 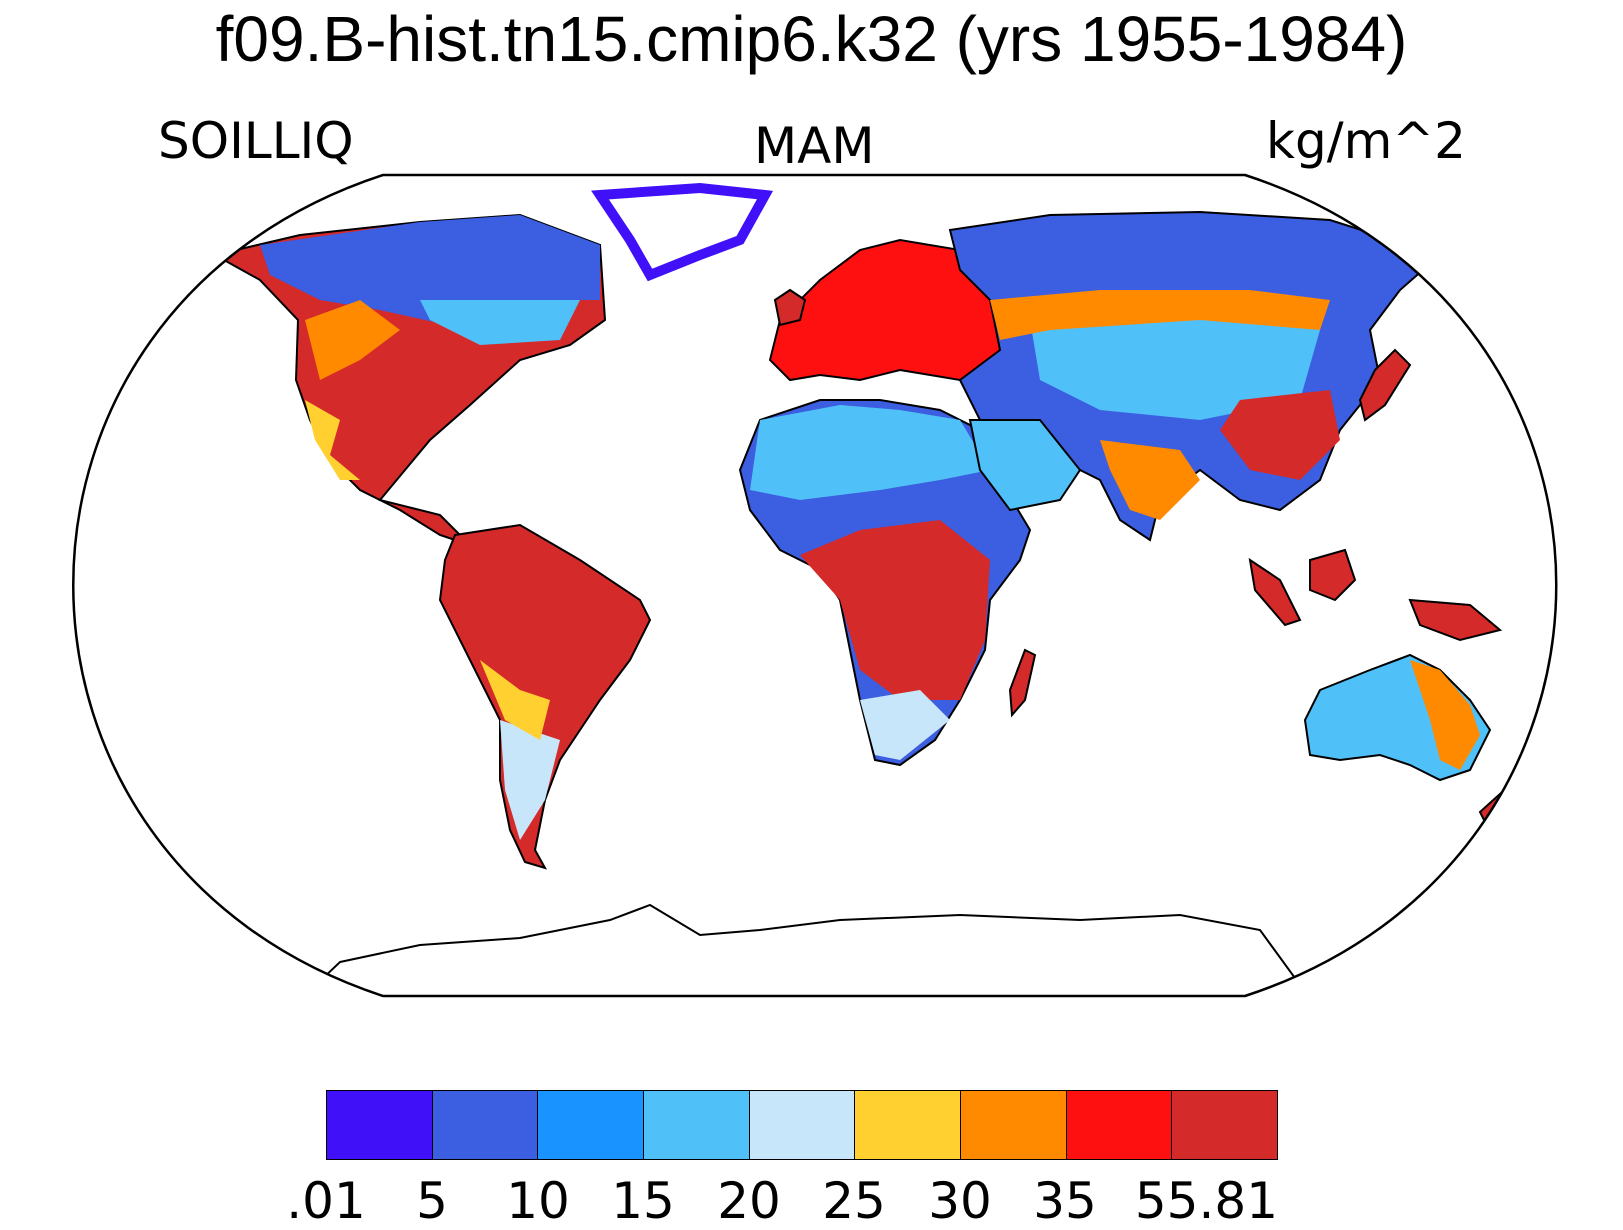 I want to click on new-zealand, so click(x=1517, y=801).